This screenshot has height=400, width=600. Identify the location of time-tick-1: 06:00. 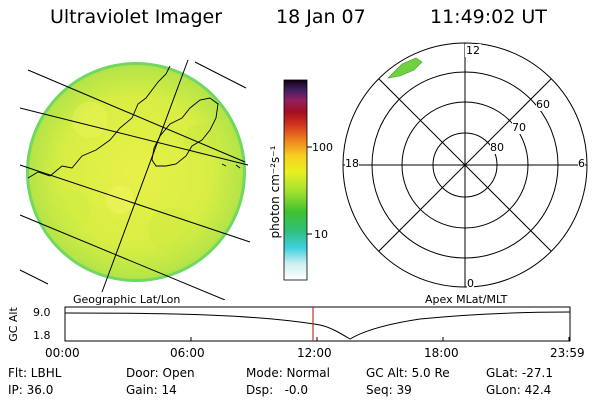
(187, 353).